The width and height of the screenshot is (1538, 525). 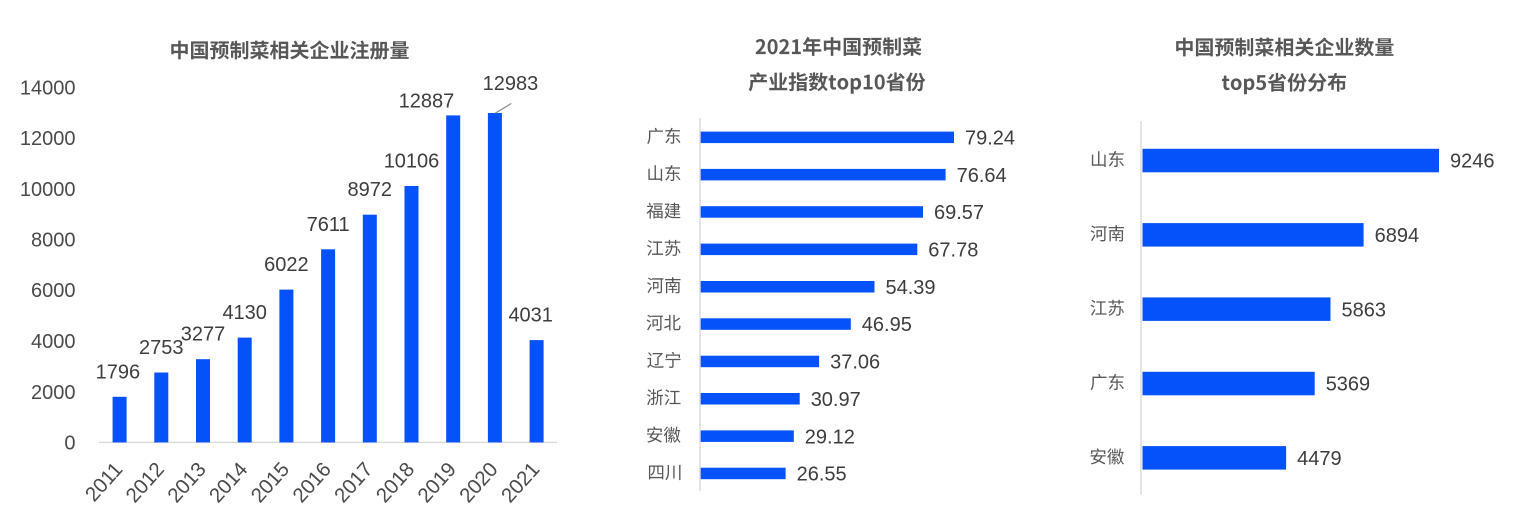 I want to click on svg-text: 8972, so click(x=370, y=190).